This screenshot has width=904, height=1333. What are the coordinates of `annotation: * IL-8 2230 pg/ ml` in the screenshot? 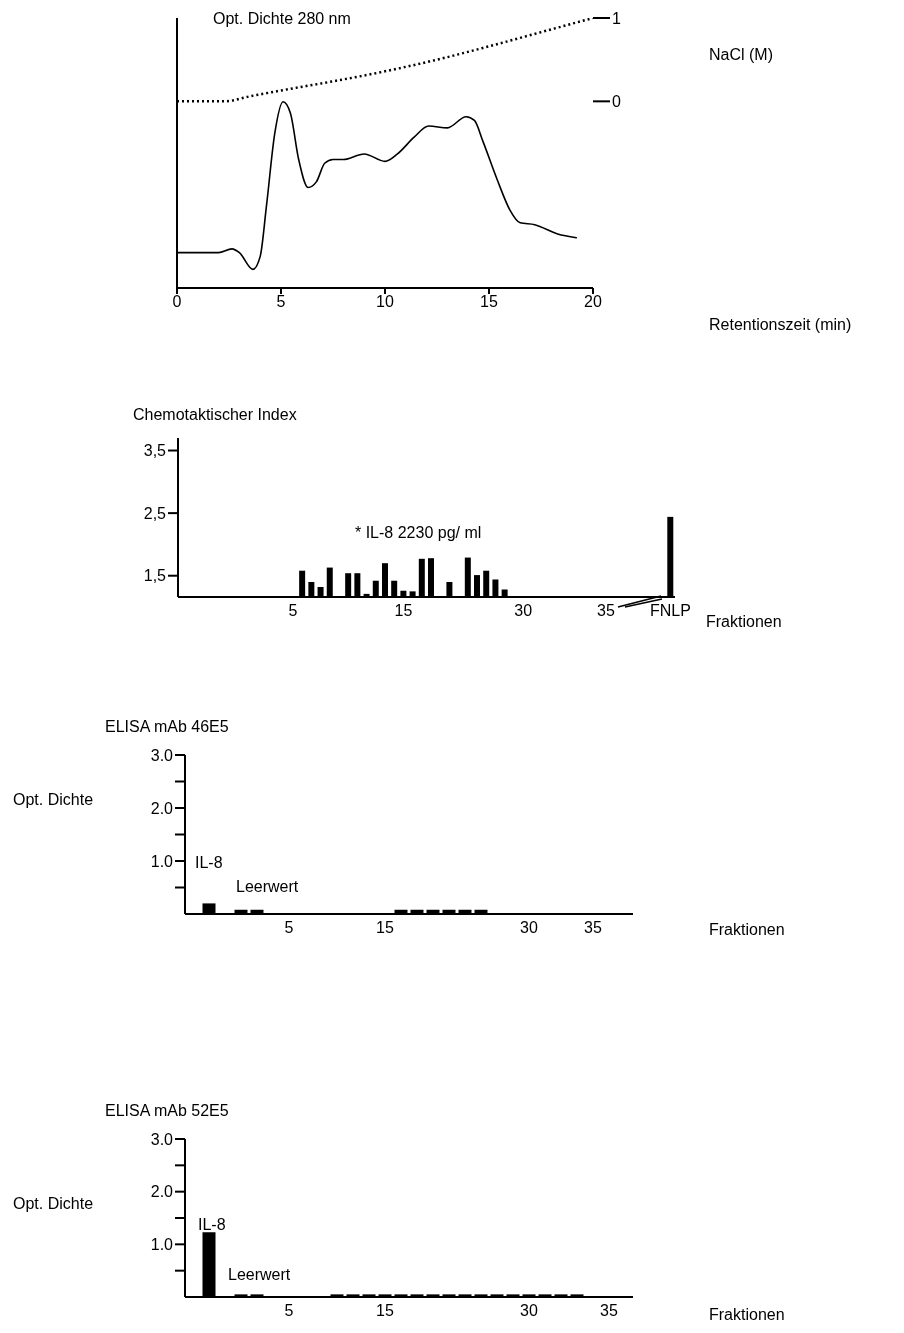 It's located at (418, 533).